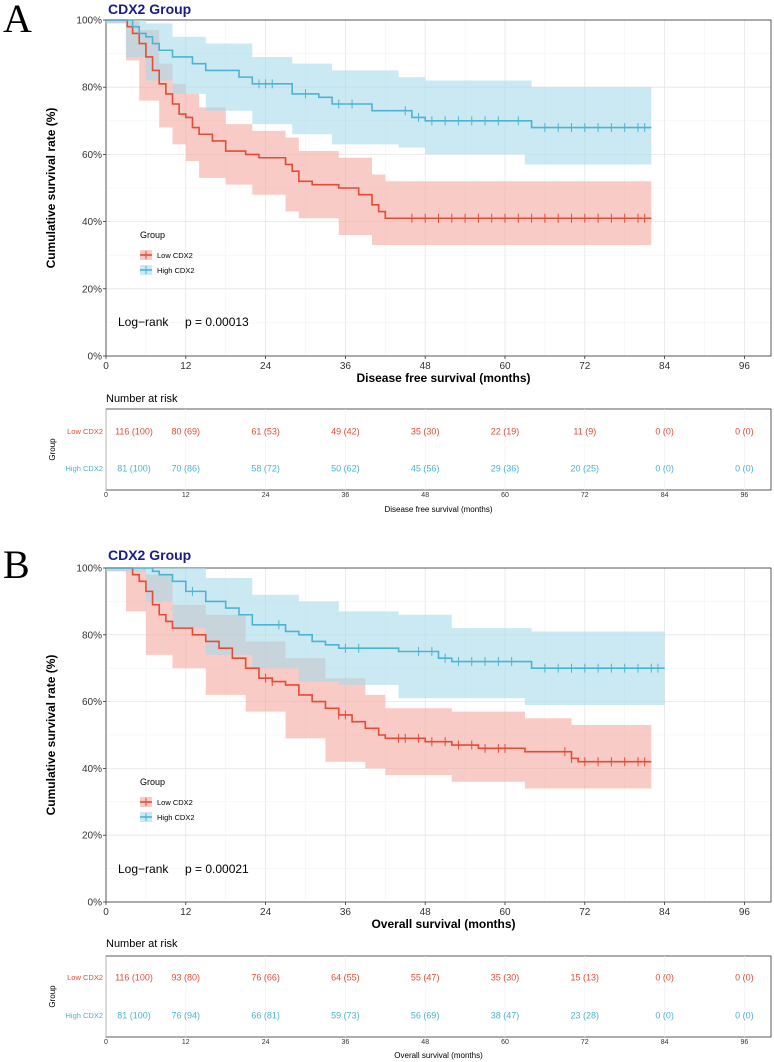 The height and width of the screenshot is (1062, 774). What do you see at coordinates (175, 255) in the screenshot?
I see `legend-entry-label: Low CDX2` at bounding box center [175, 255].